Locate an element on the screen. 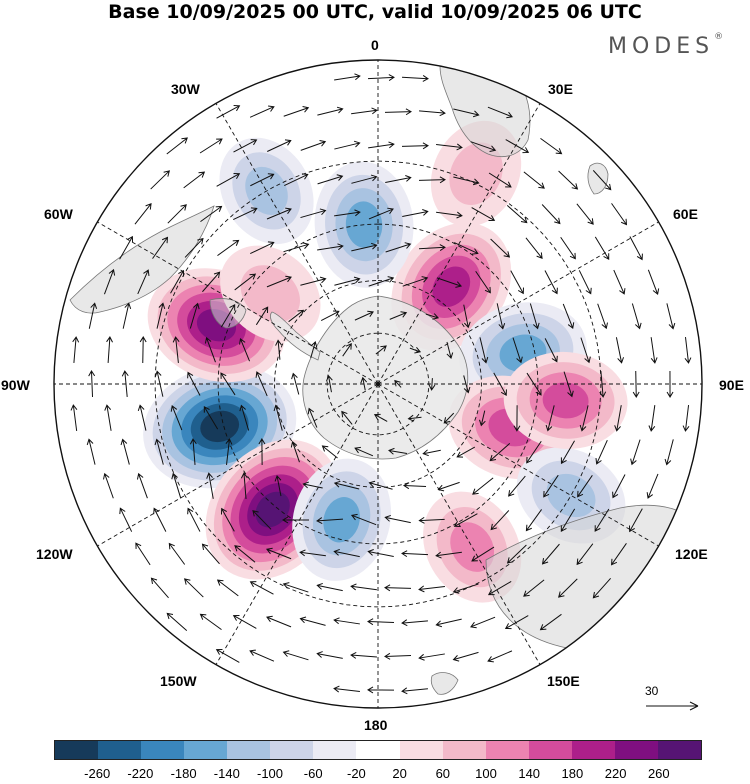 Image resolution: width=750 pixels, height=784 pixels. colorbar-tick-label: 60 is located at coordinates (443, 773).